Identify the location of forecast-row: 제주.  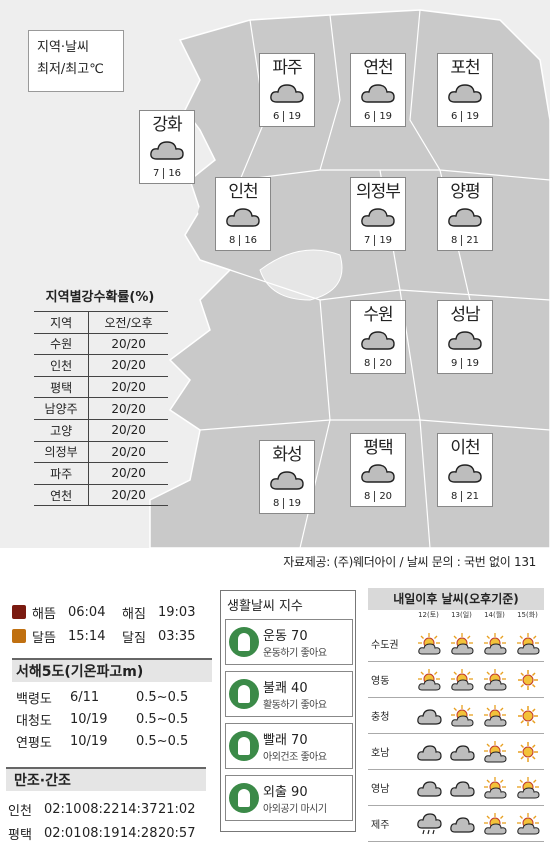
(456, 824).